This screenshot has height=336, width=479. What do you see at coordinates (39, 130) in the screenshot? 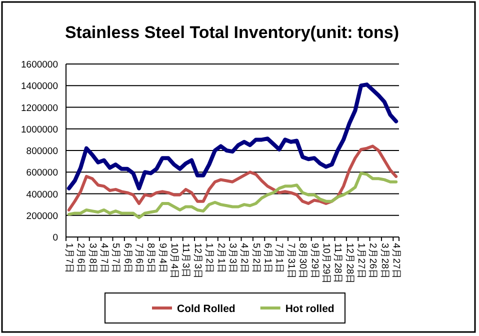
I see `y-tick-label: 1000000` at bounding box center [39, 130].